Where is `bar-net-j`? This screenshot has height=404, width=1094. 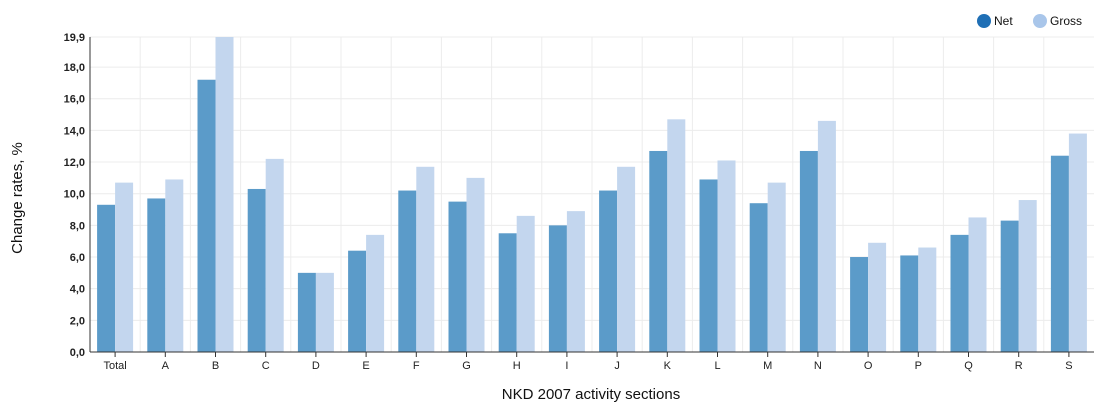 bar-net-j is located at coordinates (608, 271).